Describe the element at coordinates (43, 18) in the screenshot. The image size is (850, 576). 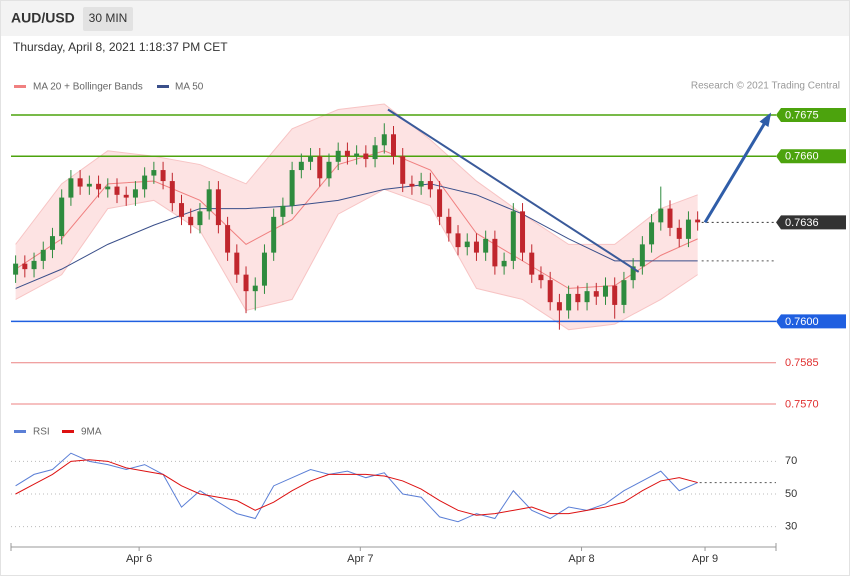
I see `symbol: AUD/USD` at that location.